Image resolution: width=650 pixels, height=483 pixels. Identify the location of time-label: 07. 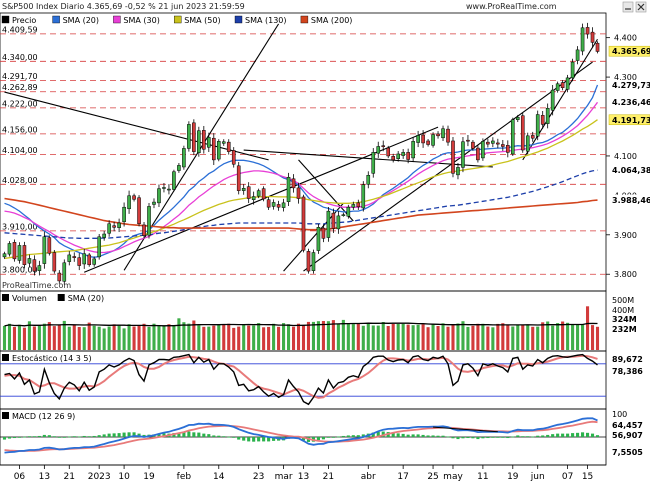
(567, 477).